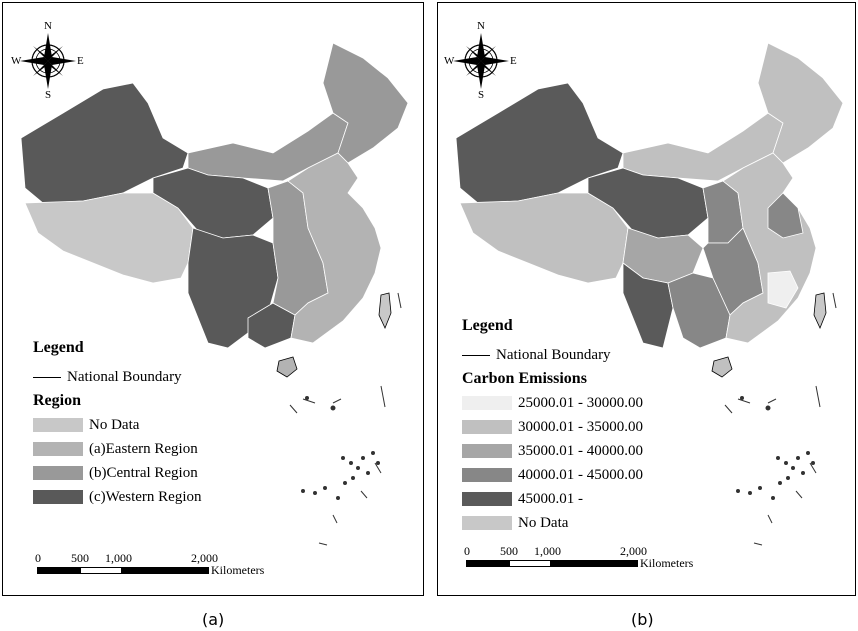 This screenshot has height=631, width=858. I want to click on legend-label: 45000.01 -, so click(550, 498).